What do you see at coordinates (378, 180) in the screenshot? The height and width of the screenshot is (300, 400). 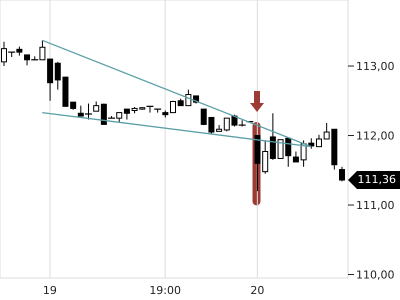 I see `text: 111,36` at bounding box center [378, 180].